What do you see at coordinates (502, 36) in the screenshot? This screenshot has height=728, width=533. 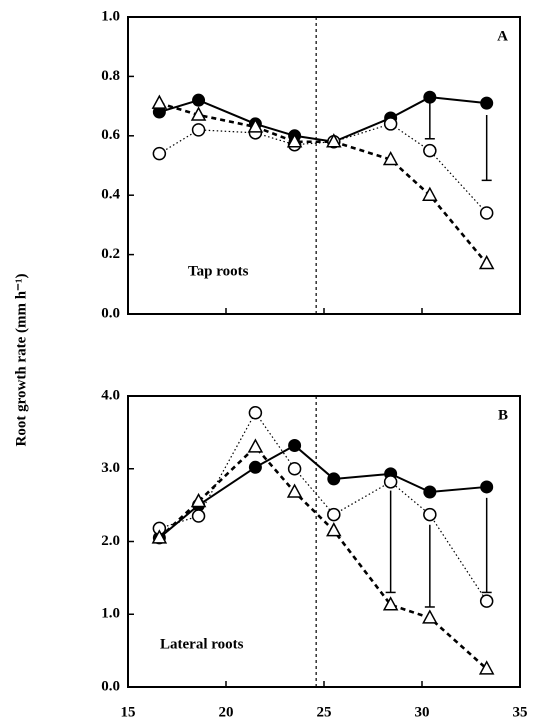 I see `panel-label: A` at bounding box center [502, 36].